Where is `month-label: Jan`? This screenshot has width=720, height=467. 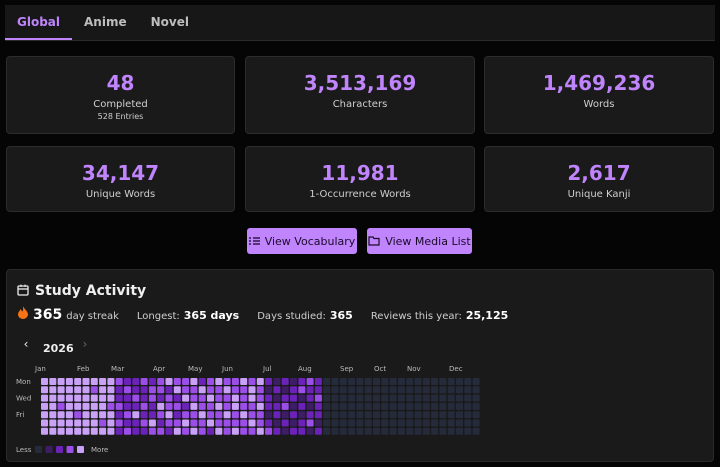 month-label: Jan is located at coordinates (40, 369).